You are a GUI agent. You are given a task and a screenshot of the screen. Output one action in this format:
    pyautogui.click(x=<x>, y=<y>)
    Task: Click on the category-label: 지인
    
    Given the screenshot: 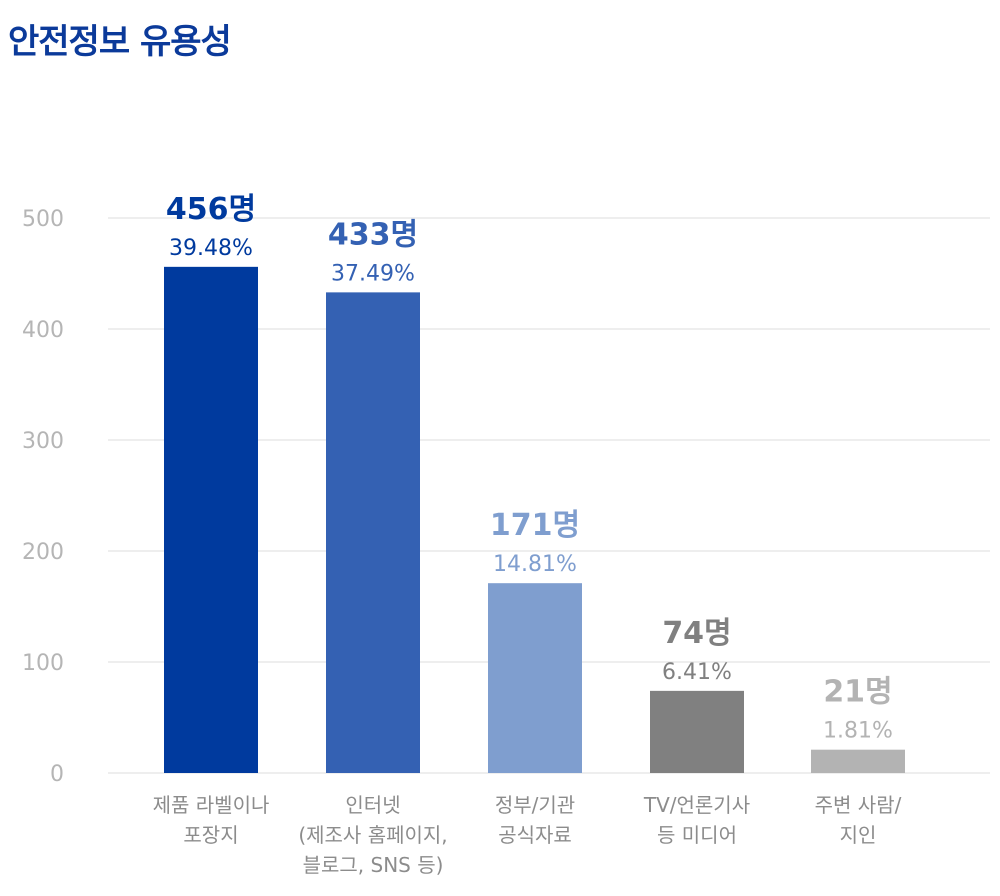 What is the action you would take?
    pyautogui.click(x=858, y=835)
    